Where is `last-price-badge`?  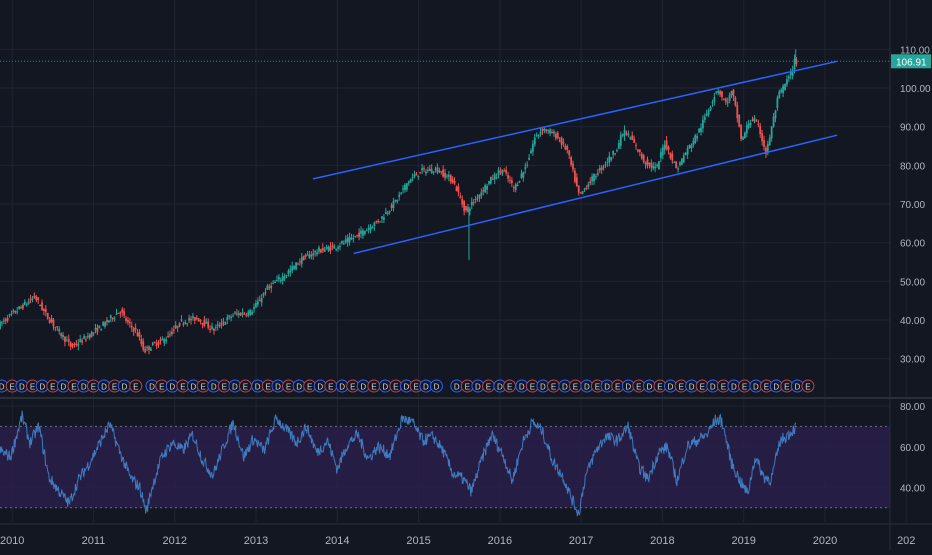 last-price-badge is located at coordinates (911, 61).